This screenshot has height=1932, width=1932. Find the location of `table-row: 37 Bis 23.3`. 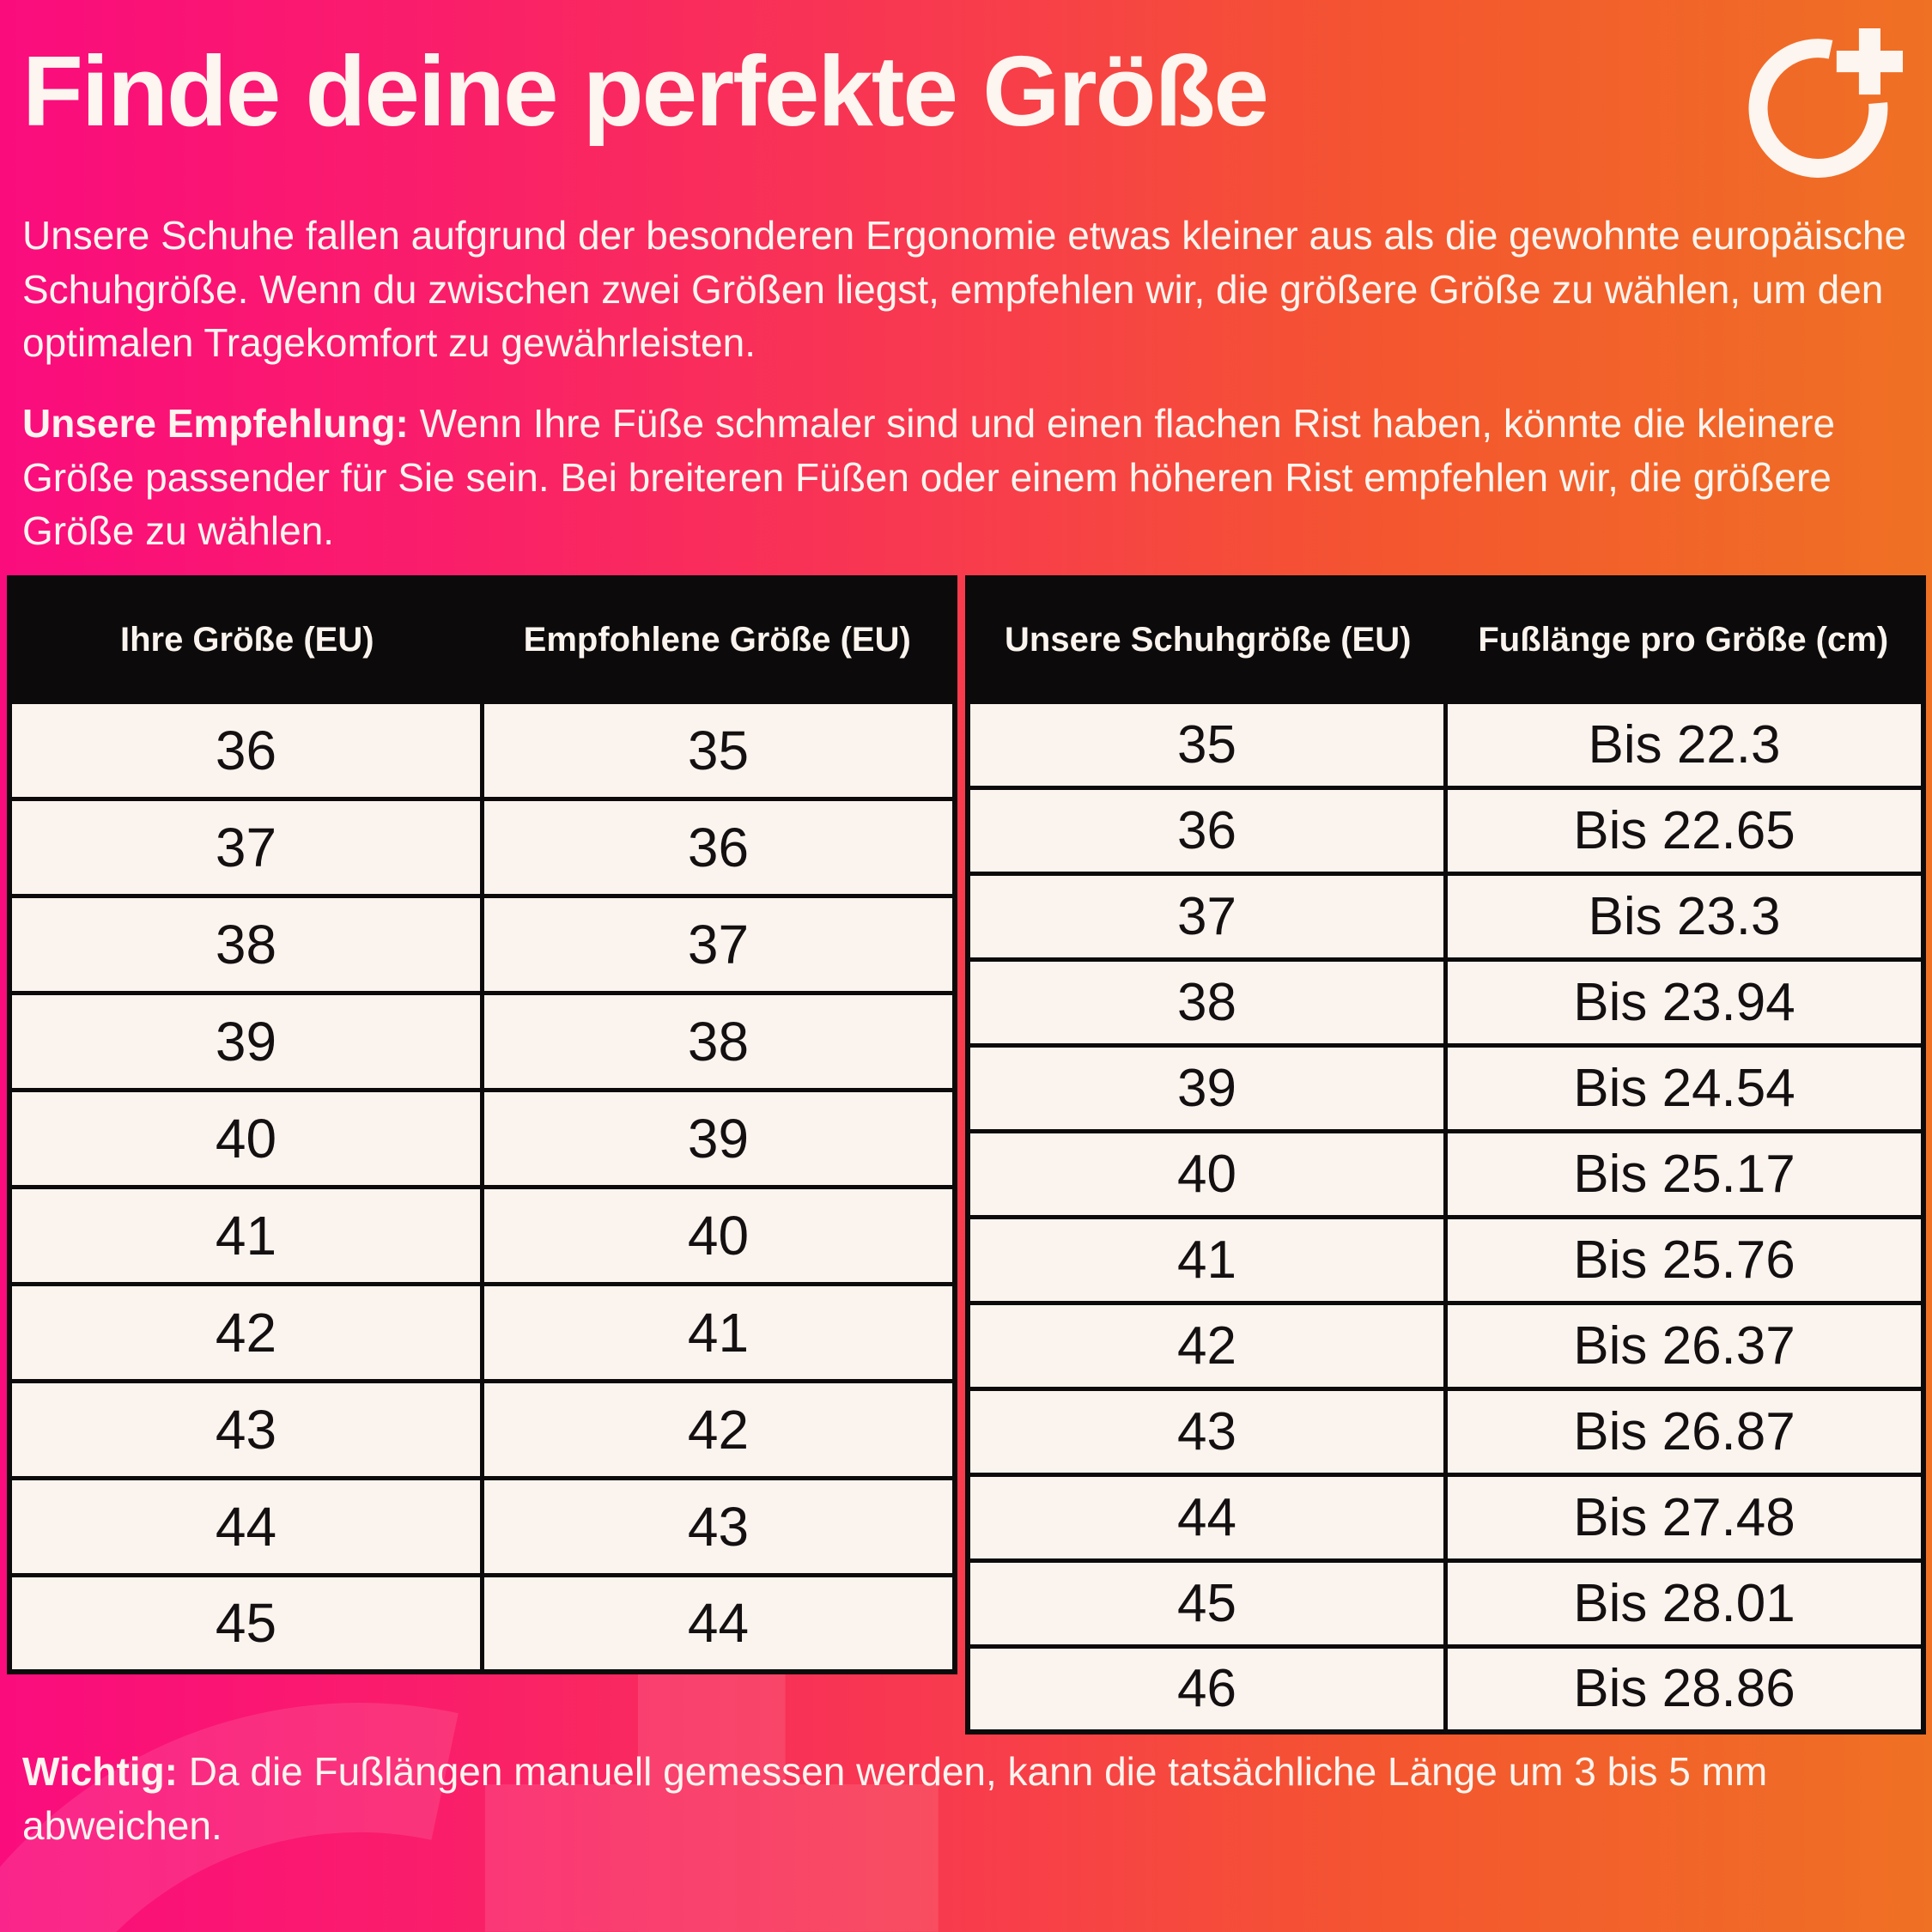

table-row: 37 Bis 23.3 is located at coordinates (1445, 917).